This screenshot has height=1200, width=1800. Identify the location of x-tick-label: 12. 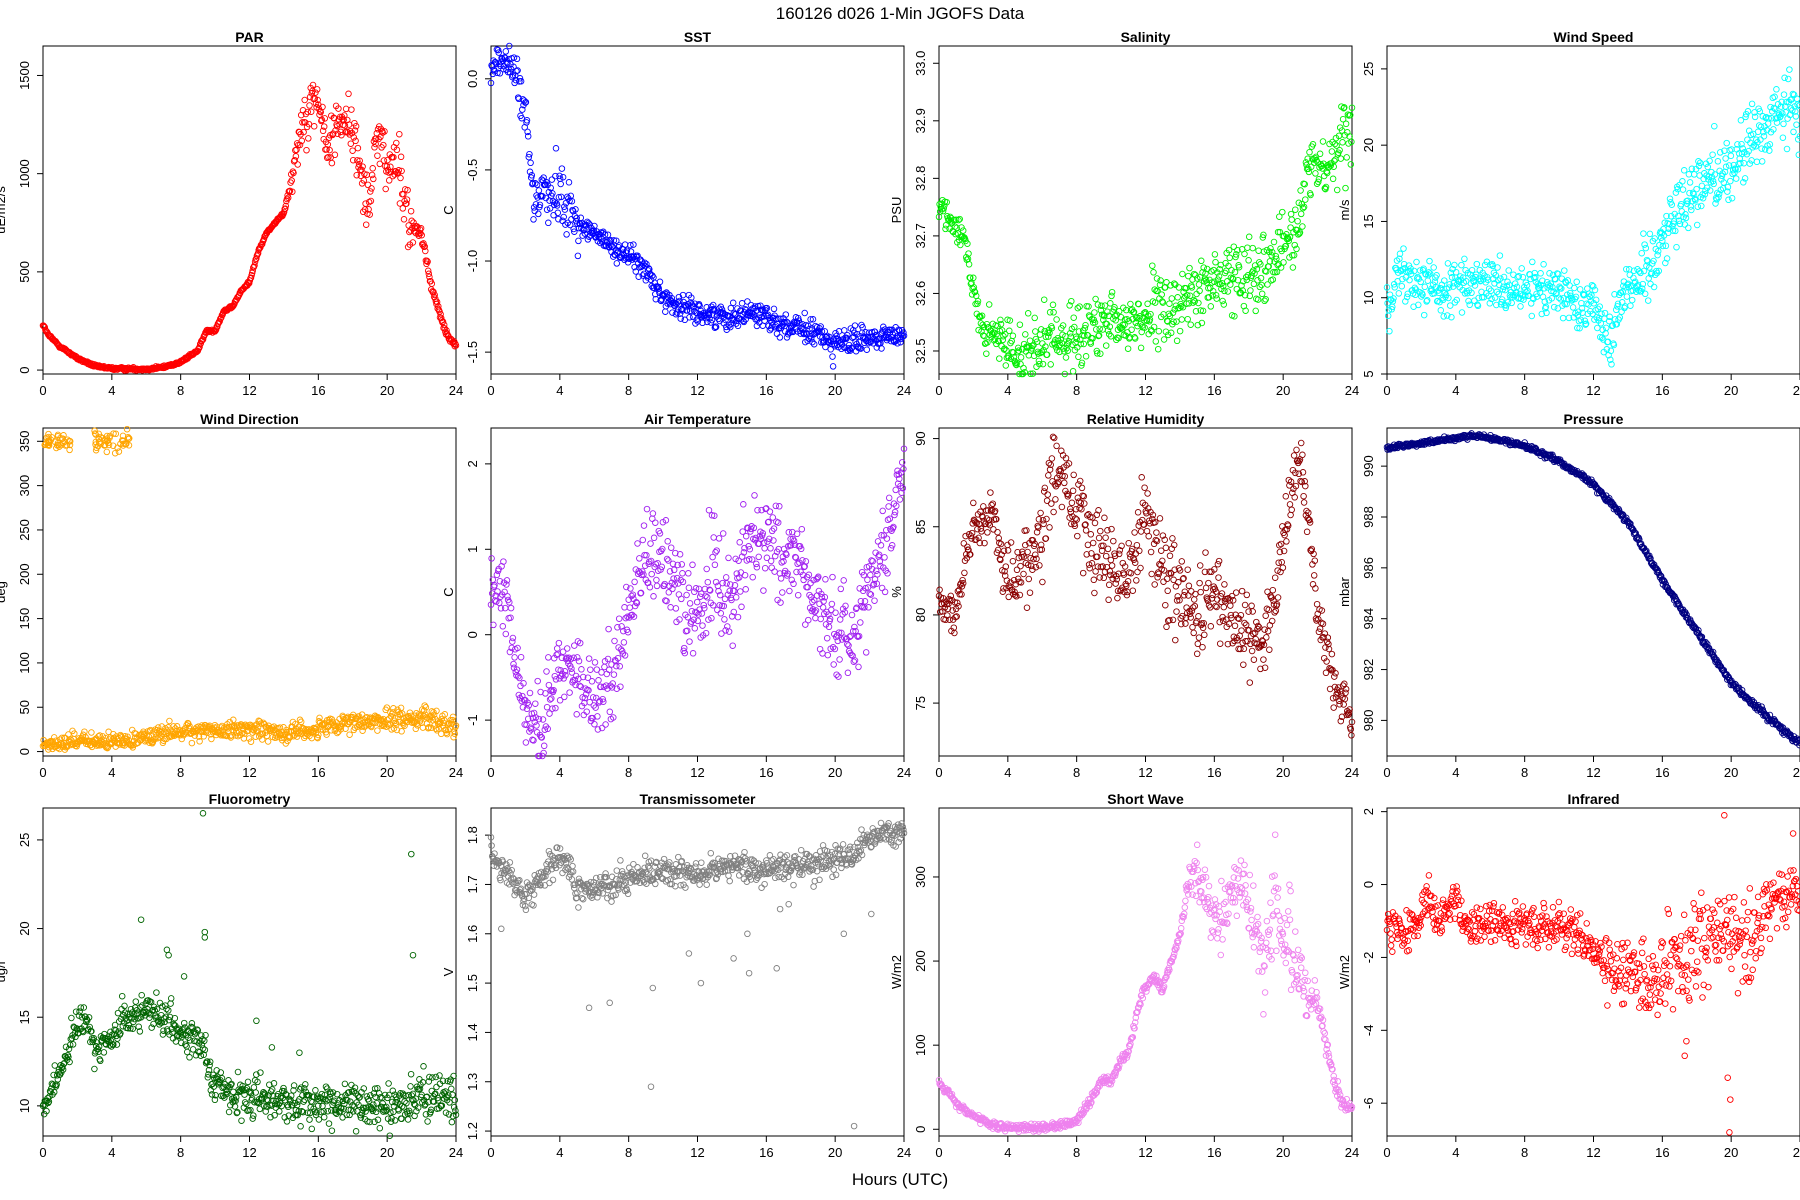
(1145, 390).